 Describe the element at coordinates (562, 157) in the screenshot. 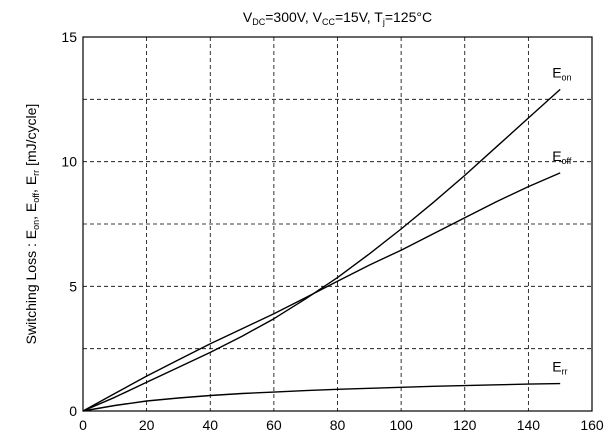

I see `series-label-off: Eoff​` at that location.